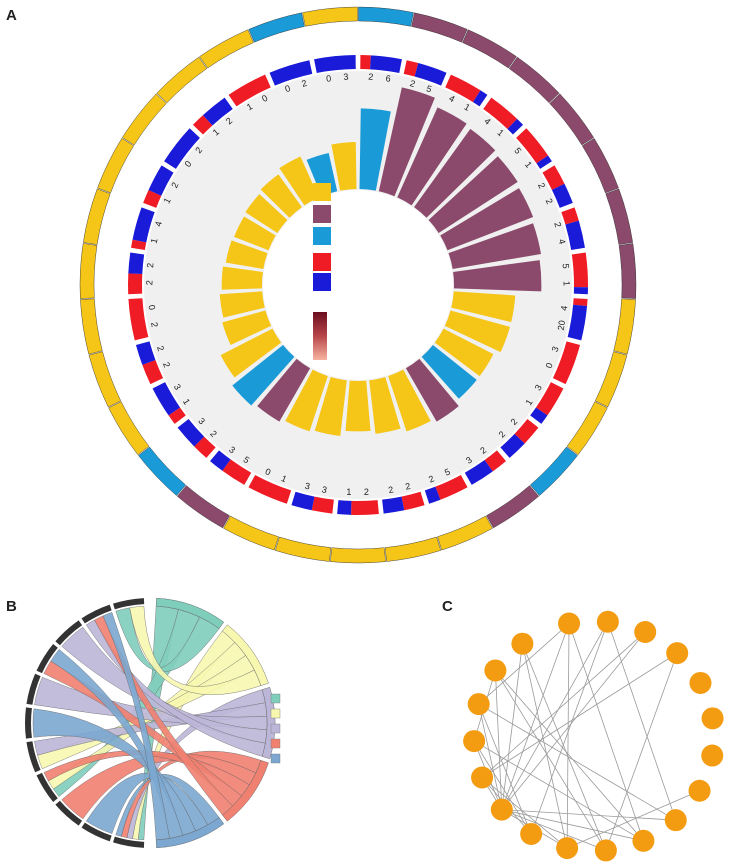 This screenshot has width=739, height=867. What do you see at coordinates (275, 758) in the screenshot?
I see `pathway-legend-swatch` at bounding box center [275, 758].